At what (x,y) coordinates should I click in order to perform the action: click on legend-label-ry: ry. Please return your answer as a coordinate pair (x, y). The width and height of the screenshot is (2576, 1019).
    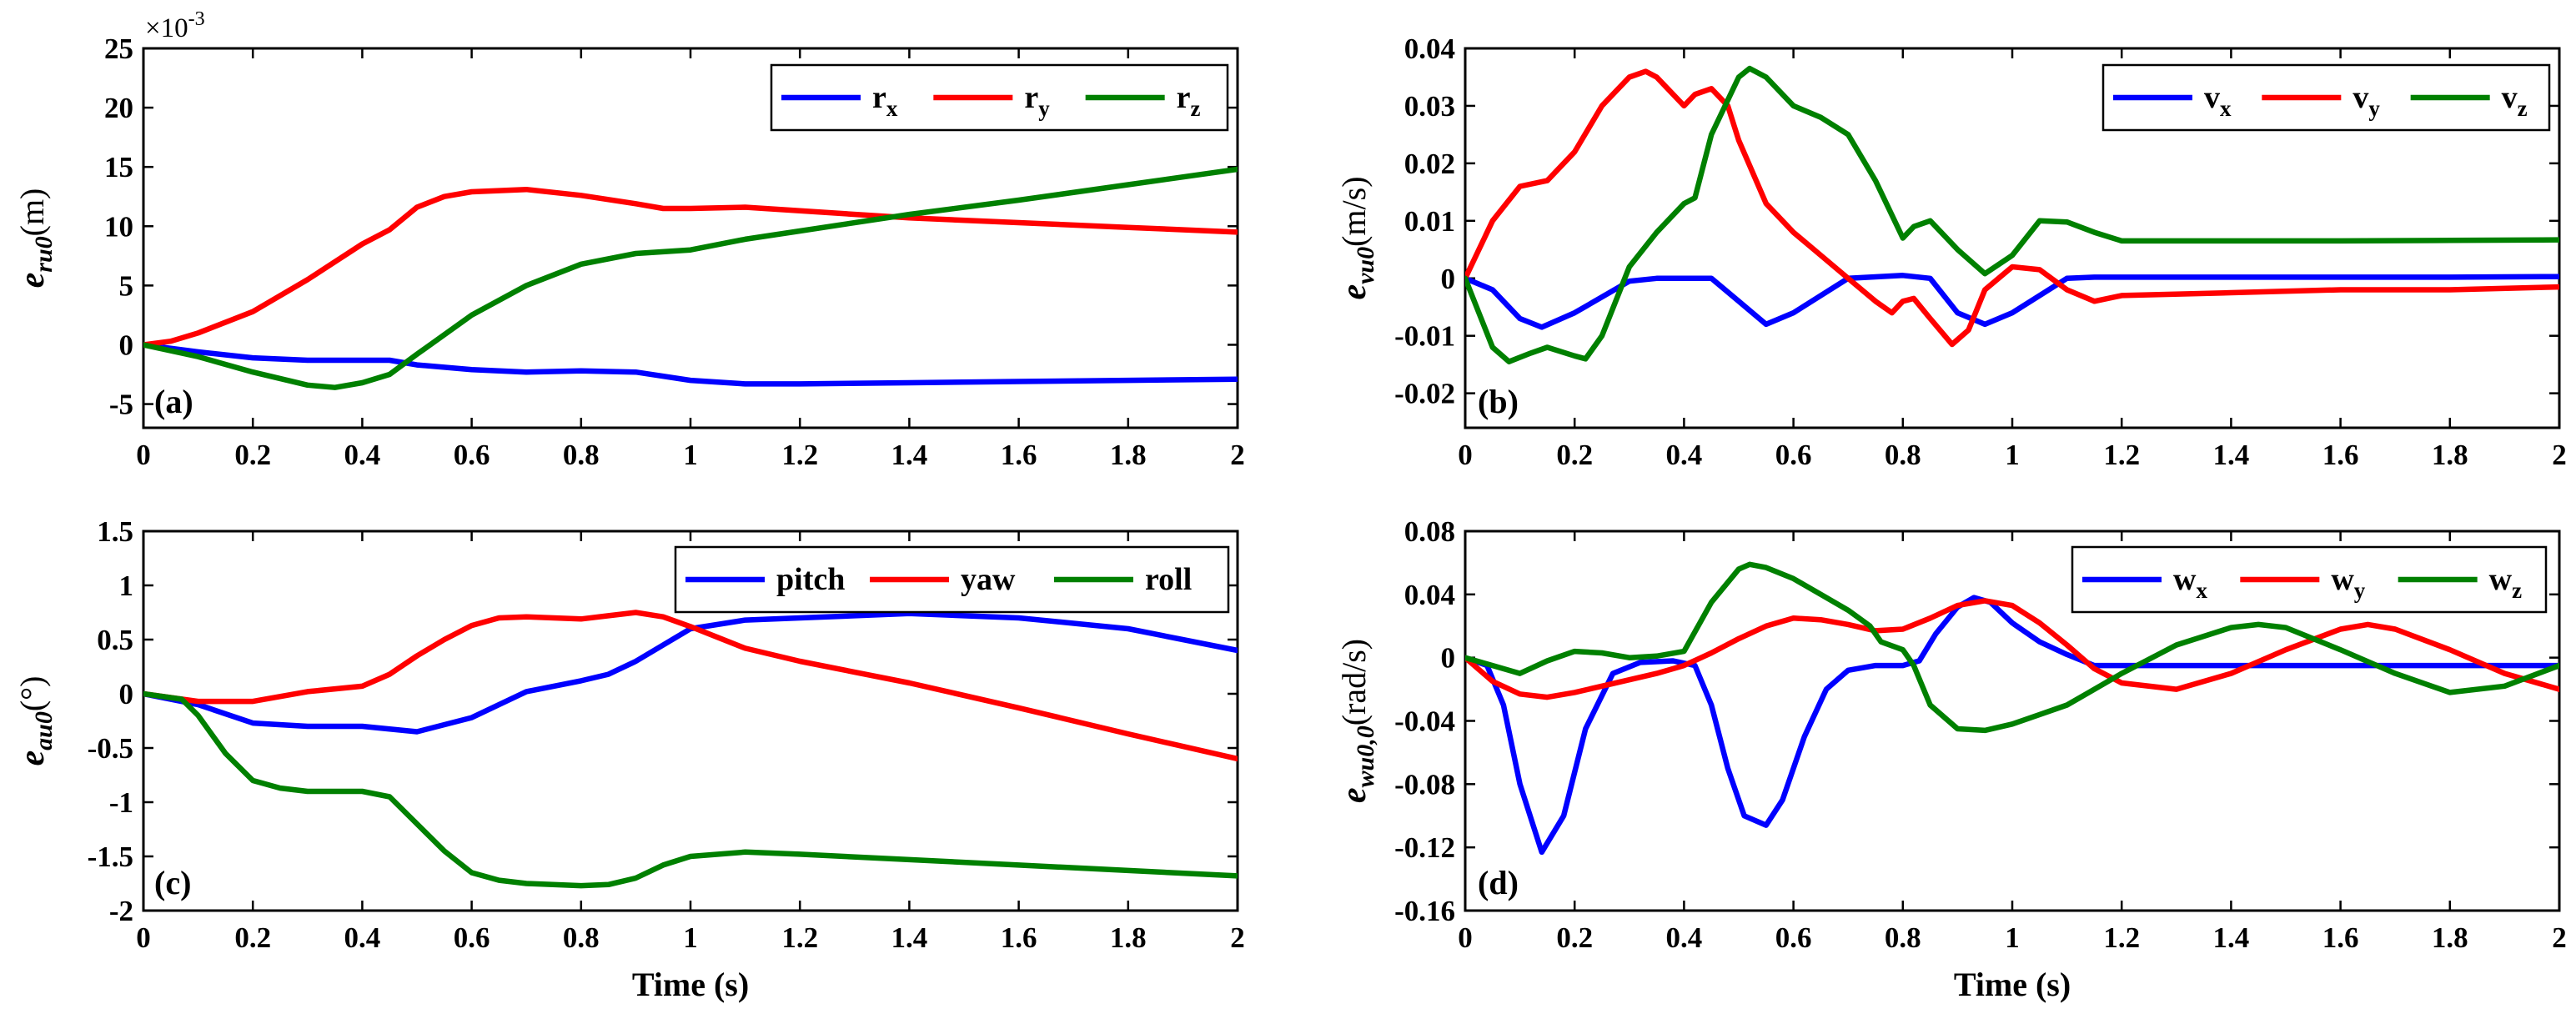
    Looking at the image, I should click on (1037, 100).